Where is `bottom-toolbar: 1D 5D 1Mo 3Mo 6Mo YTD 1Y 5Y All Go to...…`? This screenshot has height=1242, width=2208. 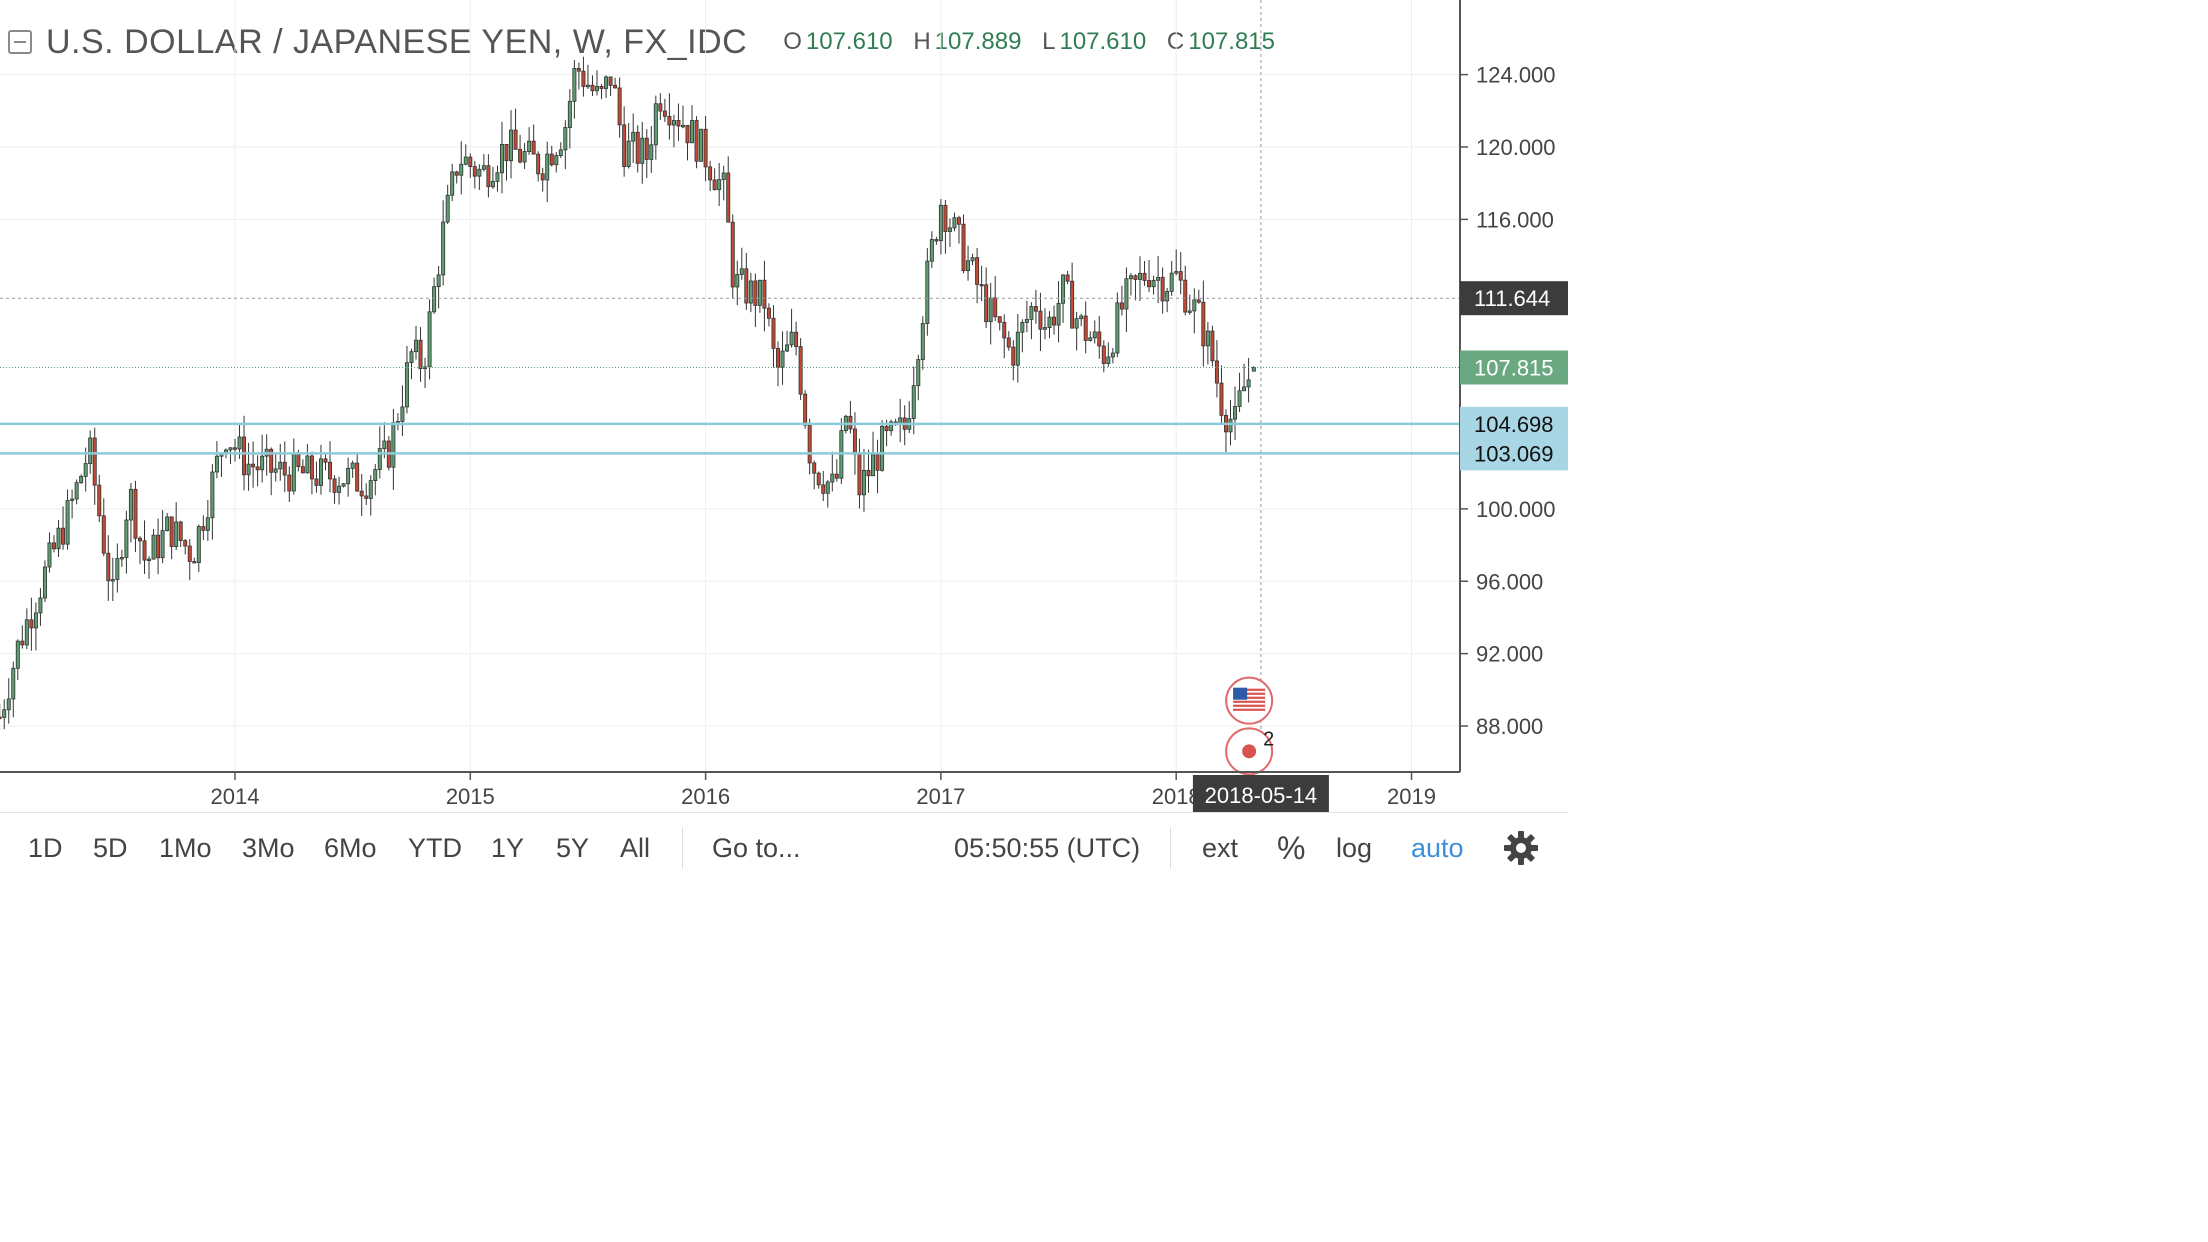 bottom-toolbar: 1D 5D 1Mo 3Mo 6Mo YTD 1Y 5Y All Go to...… is located at coordinates (784, 847).